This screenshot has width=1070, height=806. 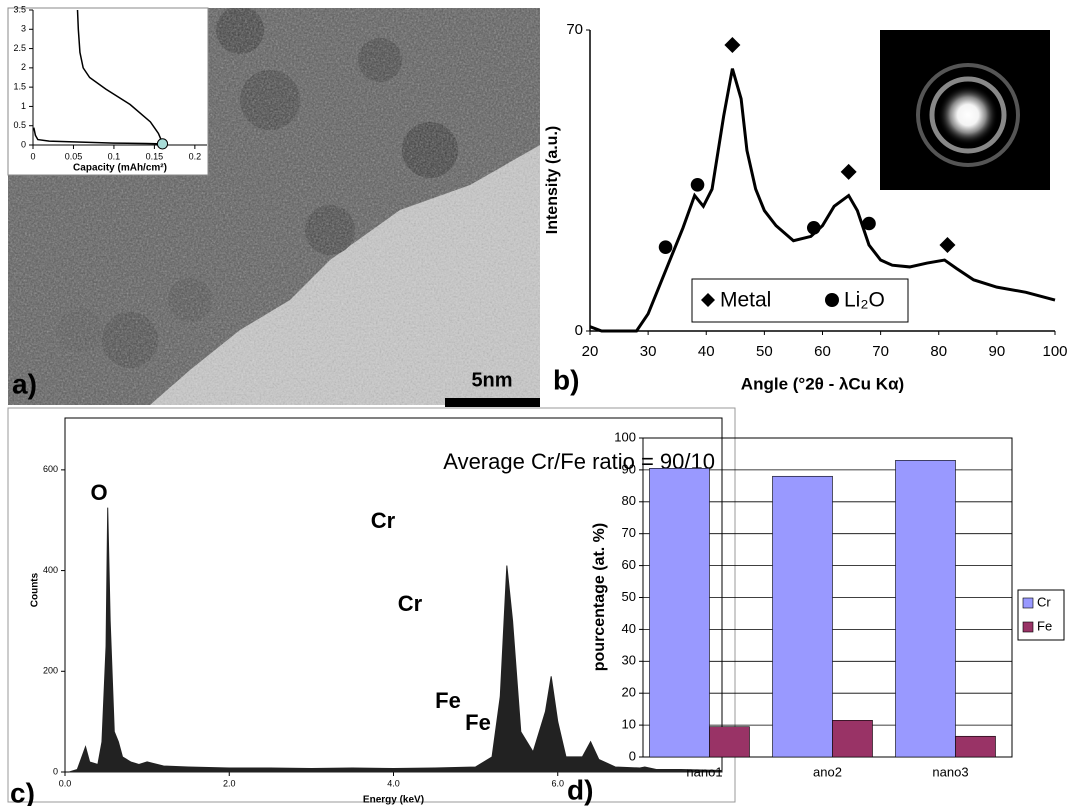 I want to click on y-axis-title: Counts, so click(x=35, y=589).